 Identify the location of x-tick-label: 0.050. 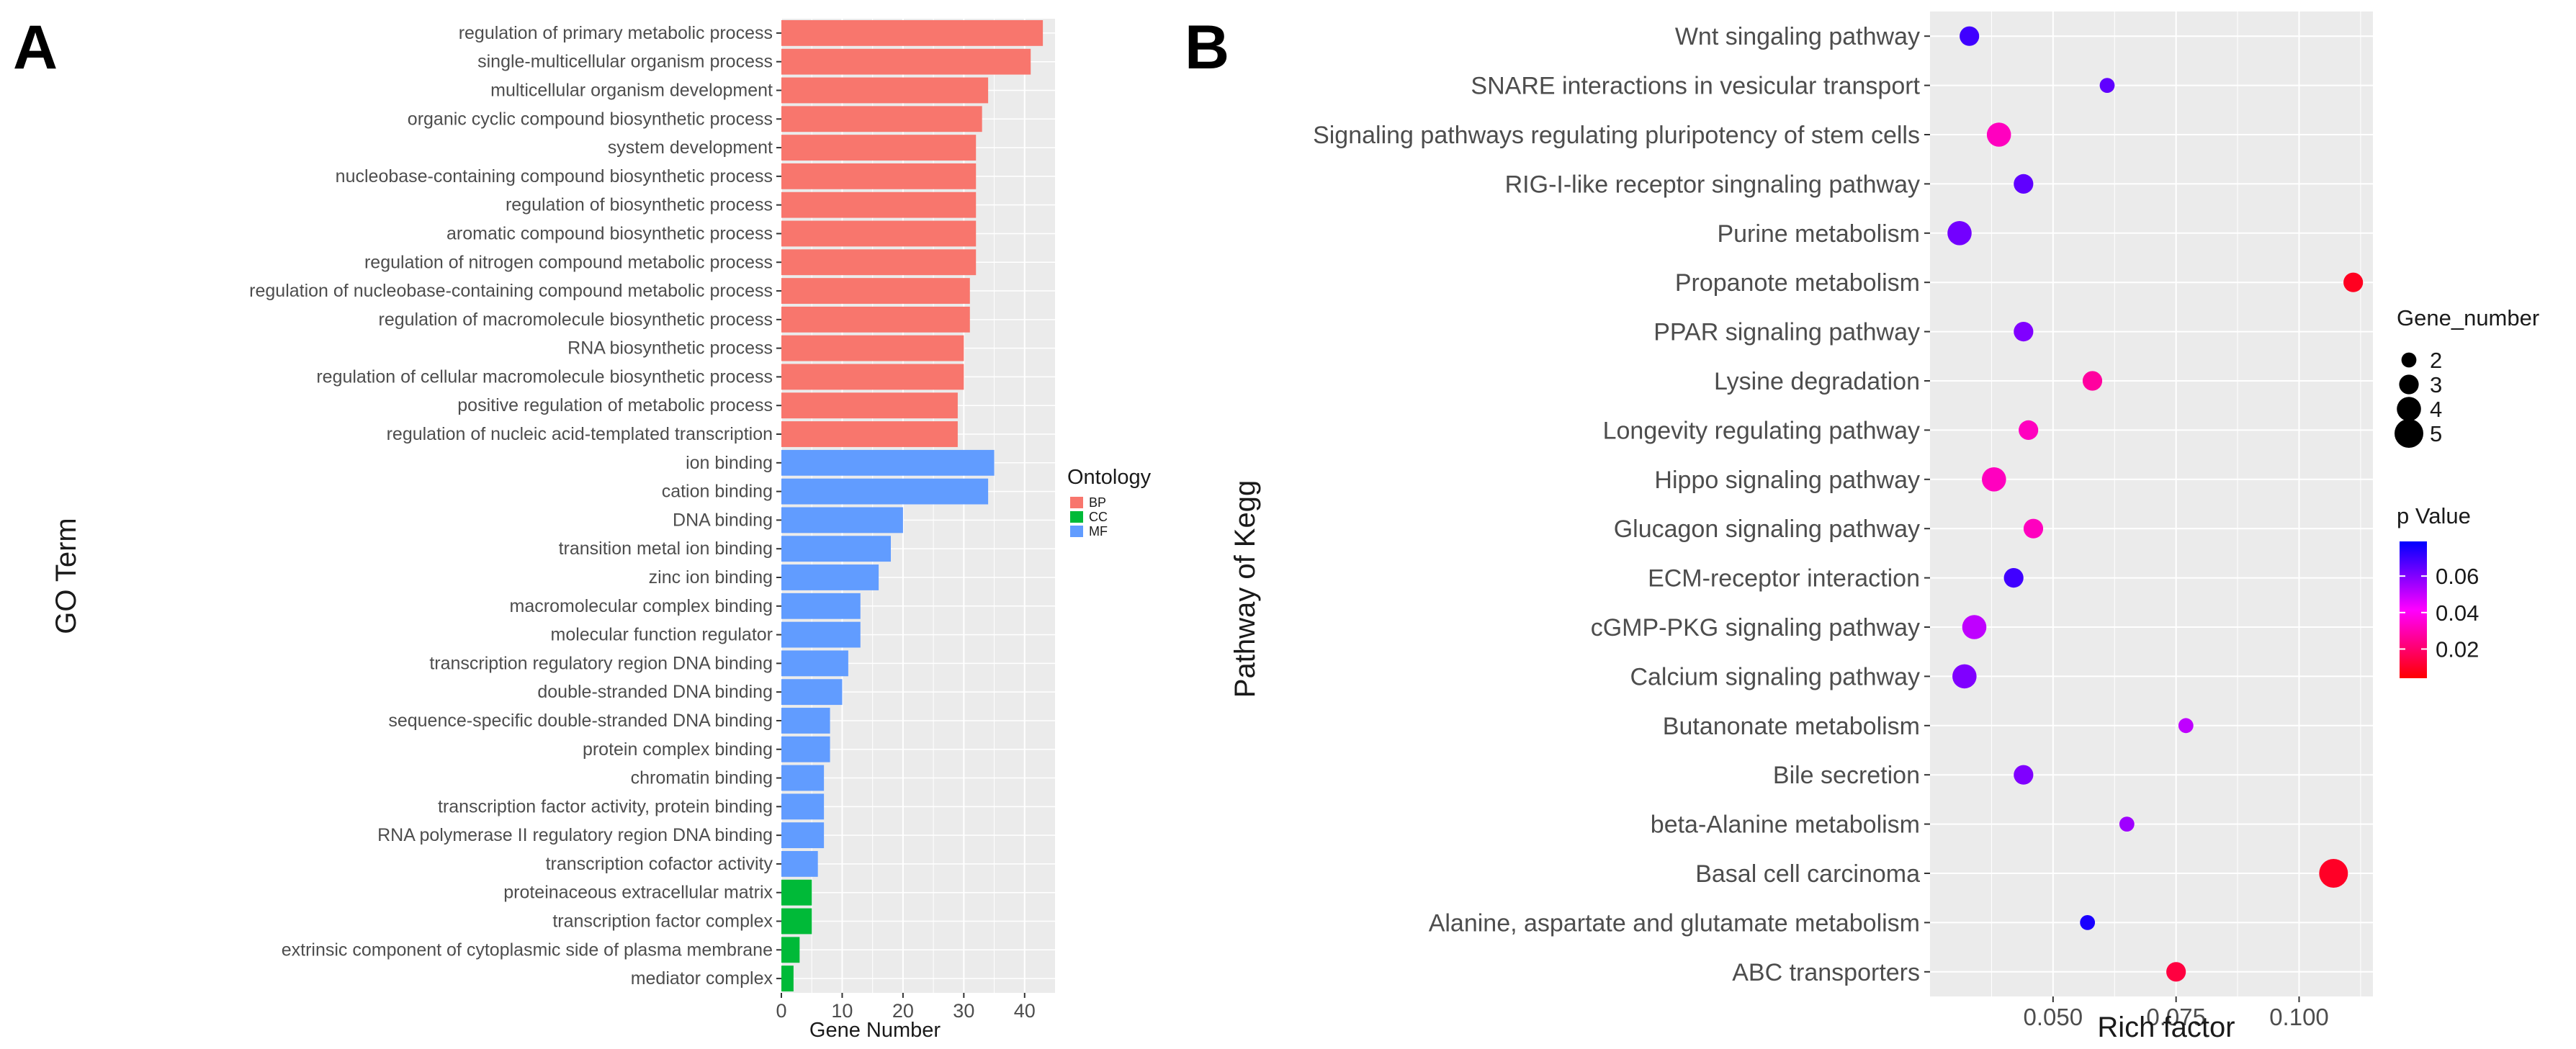
(2053, 1017).